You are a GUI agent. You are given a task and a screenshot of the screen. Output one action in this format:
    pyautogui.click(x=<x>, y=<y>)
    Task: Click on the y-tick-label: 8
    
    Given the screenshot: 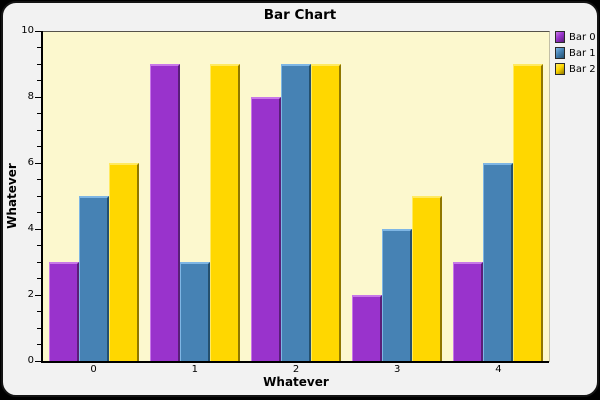 What is the action you would take?
    pyautogui.click(x=30, y=96)
    